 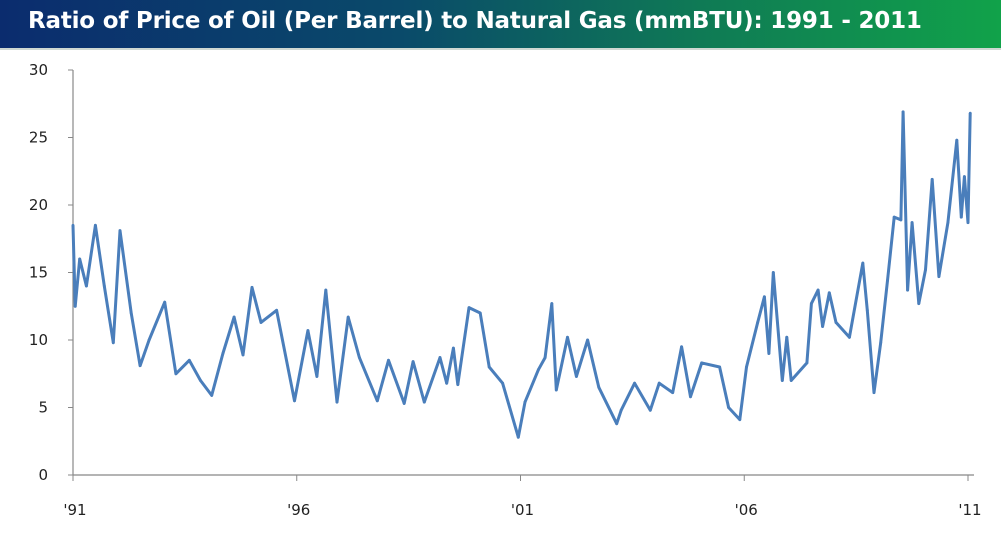 What do you see at coordinates (969, 510) in the screenshot?
I see `x-tick-label: '11` at bounding box center [969, 510].